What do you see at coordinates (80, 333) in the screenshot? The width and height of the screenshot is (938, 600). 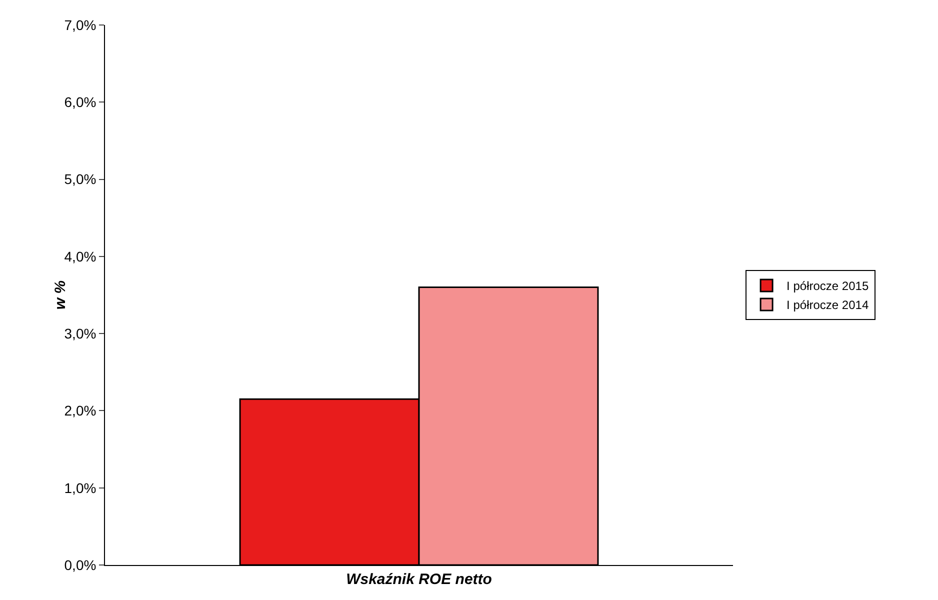 I see `y-tick-label: 3,0%` at bounding box center [80, 333].